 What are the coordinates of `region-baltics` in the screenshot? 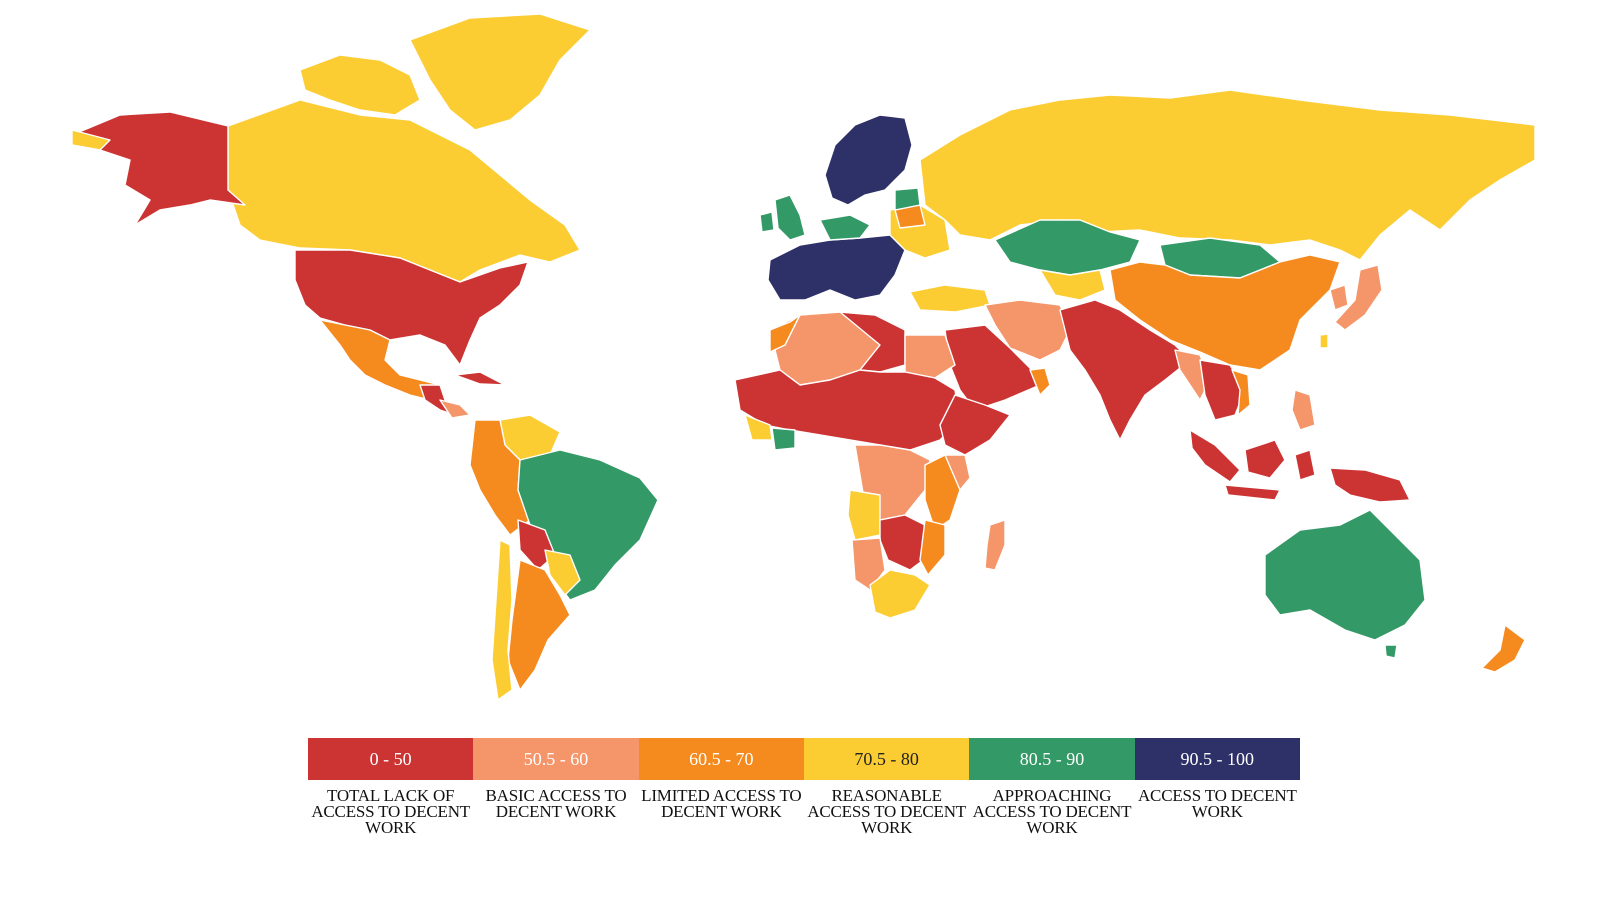 It's located at (907, 199).